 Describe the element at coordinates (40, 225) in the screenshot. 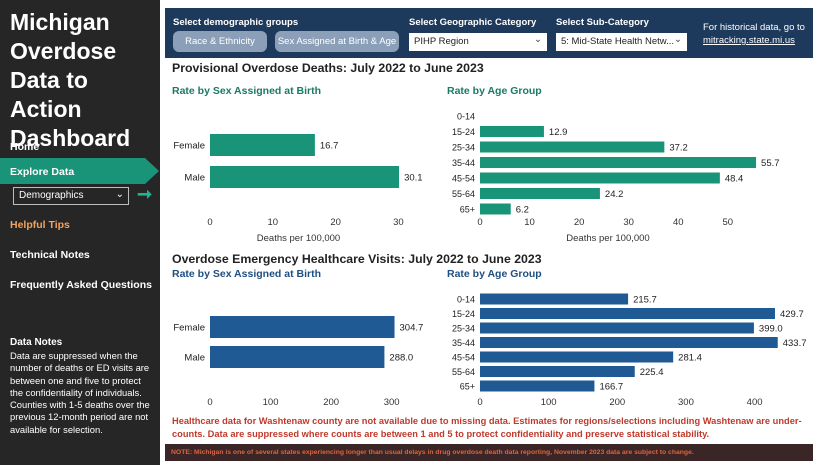

I see `nav-helpful-tips: Helpful Tips` at that location.